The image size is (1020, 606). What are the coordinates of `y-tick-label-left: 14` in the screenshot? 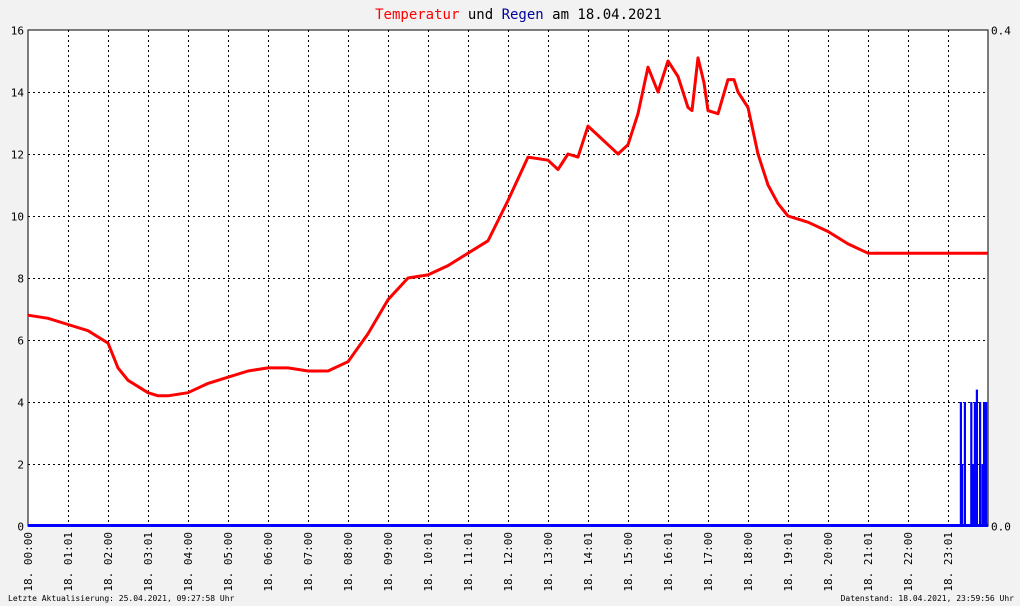 It's located at (18, 93).